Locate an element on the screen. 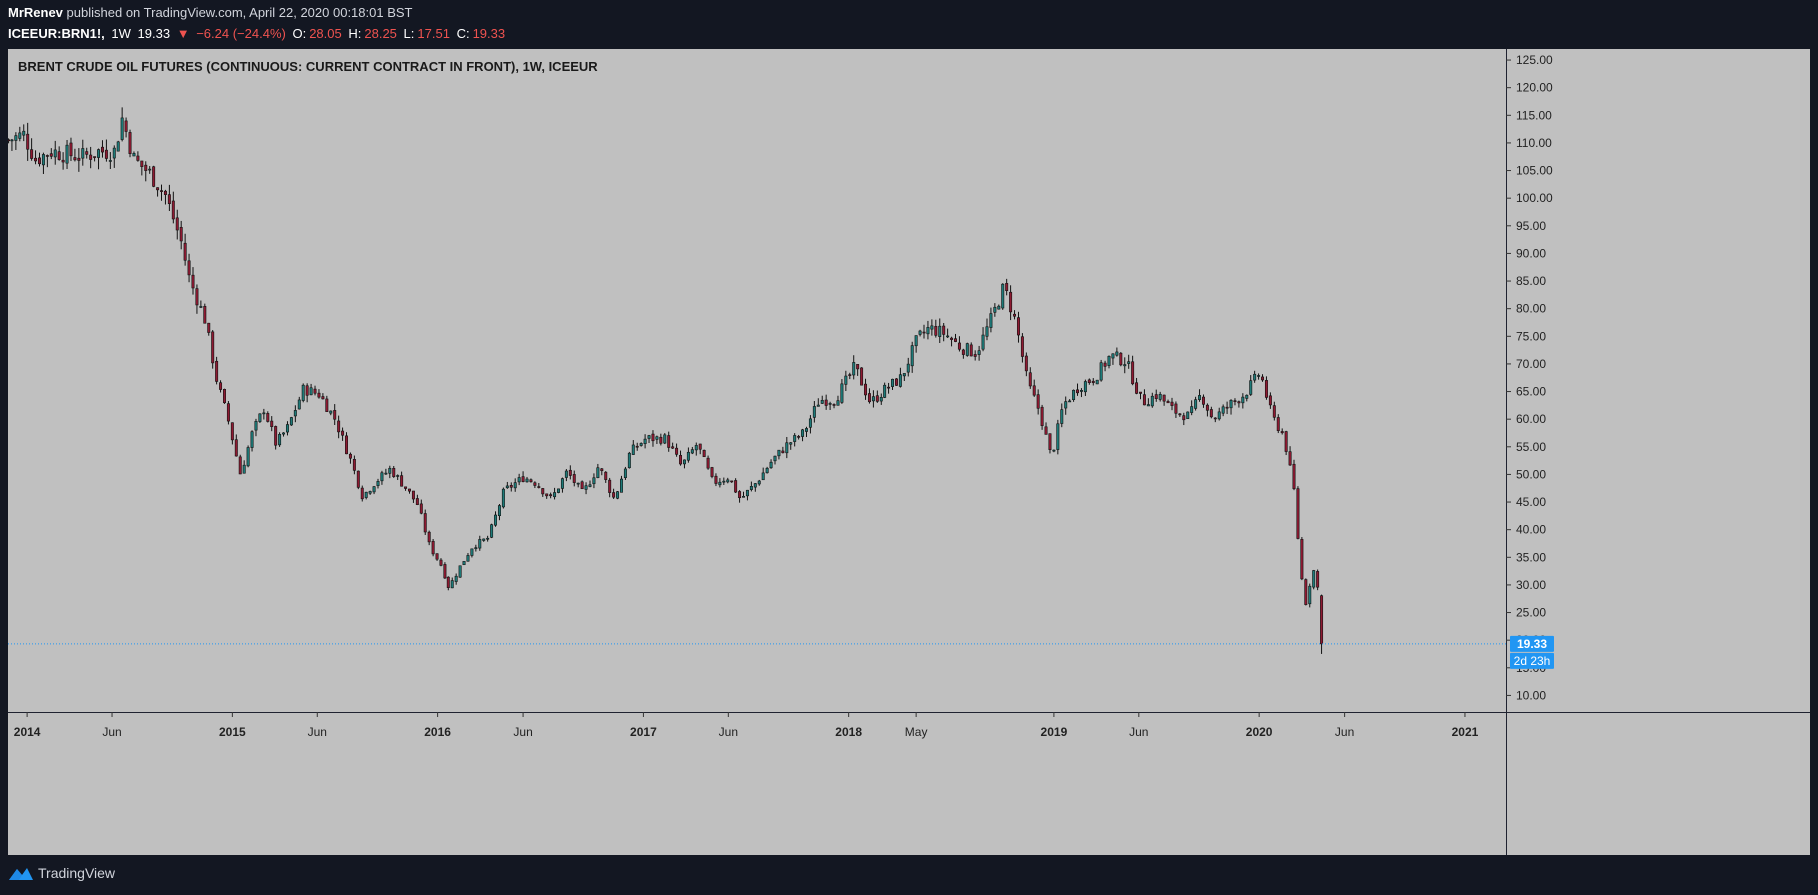 This screenshot has height=895, width=1818. y-tick-label: 90.00 is located at coordinates (1531, 253).